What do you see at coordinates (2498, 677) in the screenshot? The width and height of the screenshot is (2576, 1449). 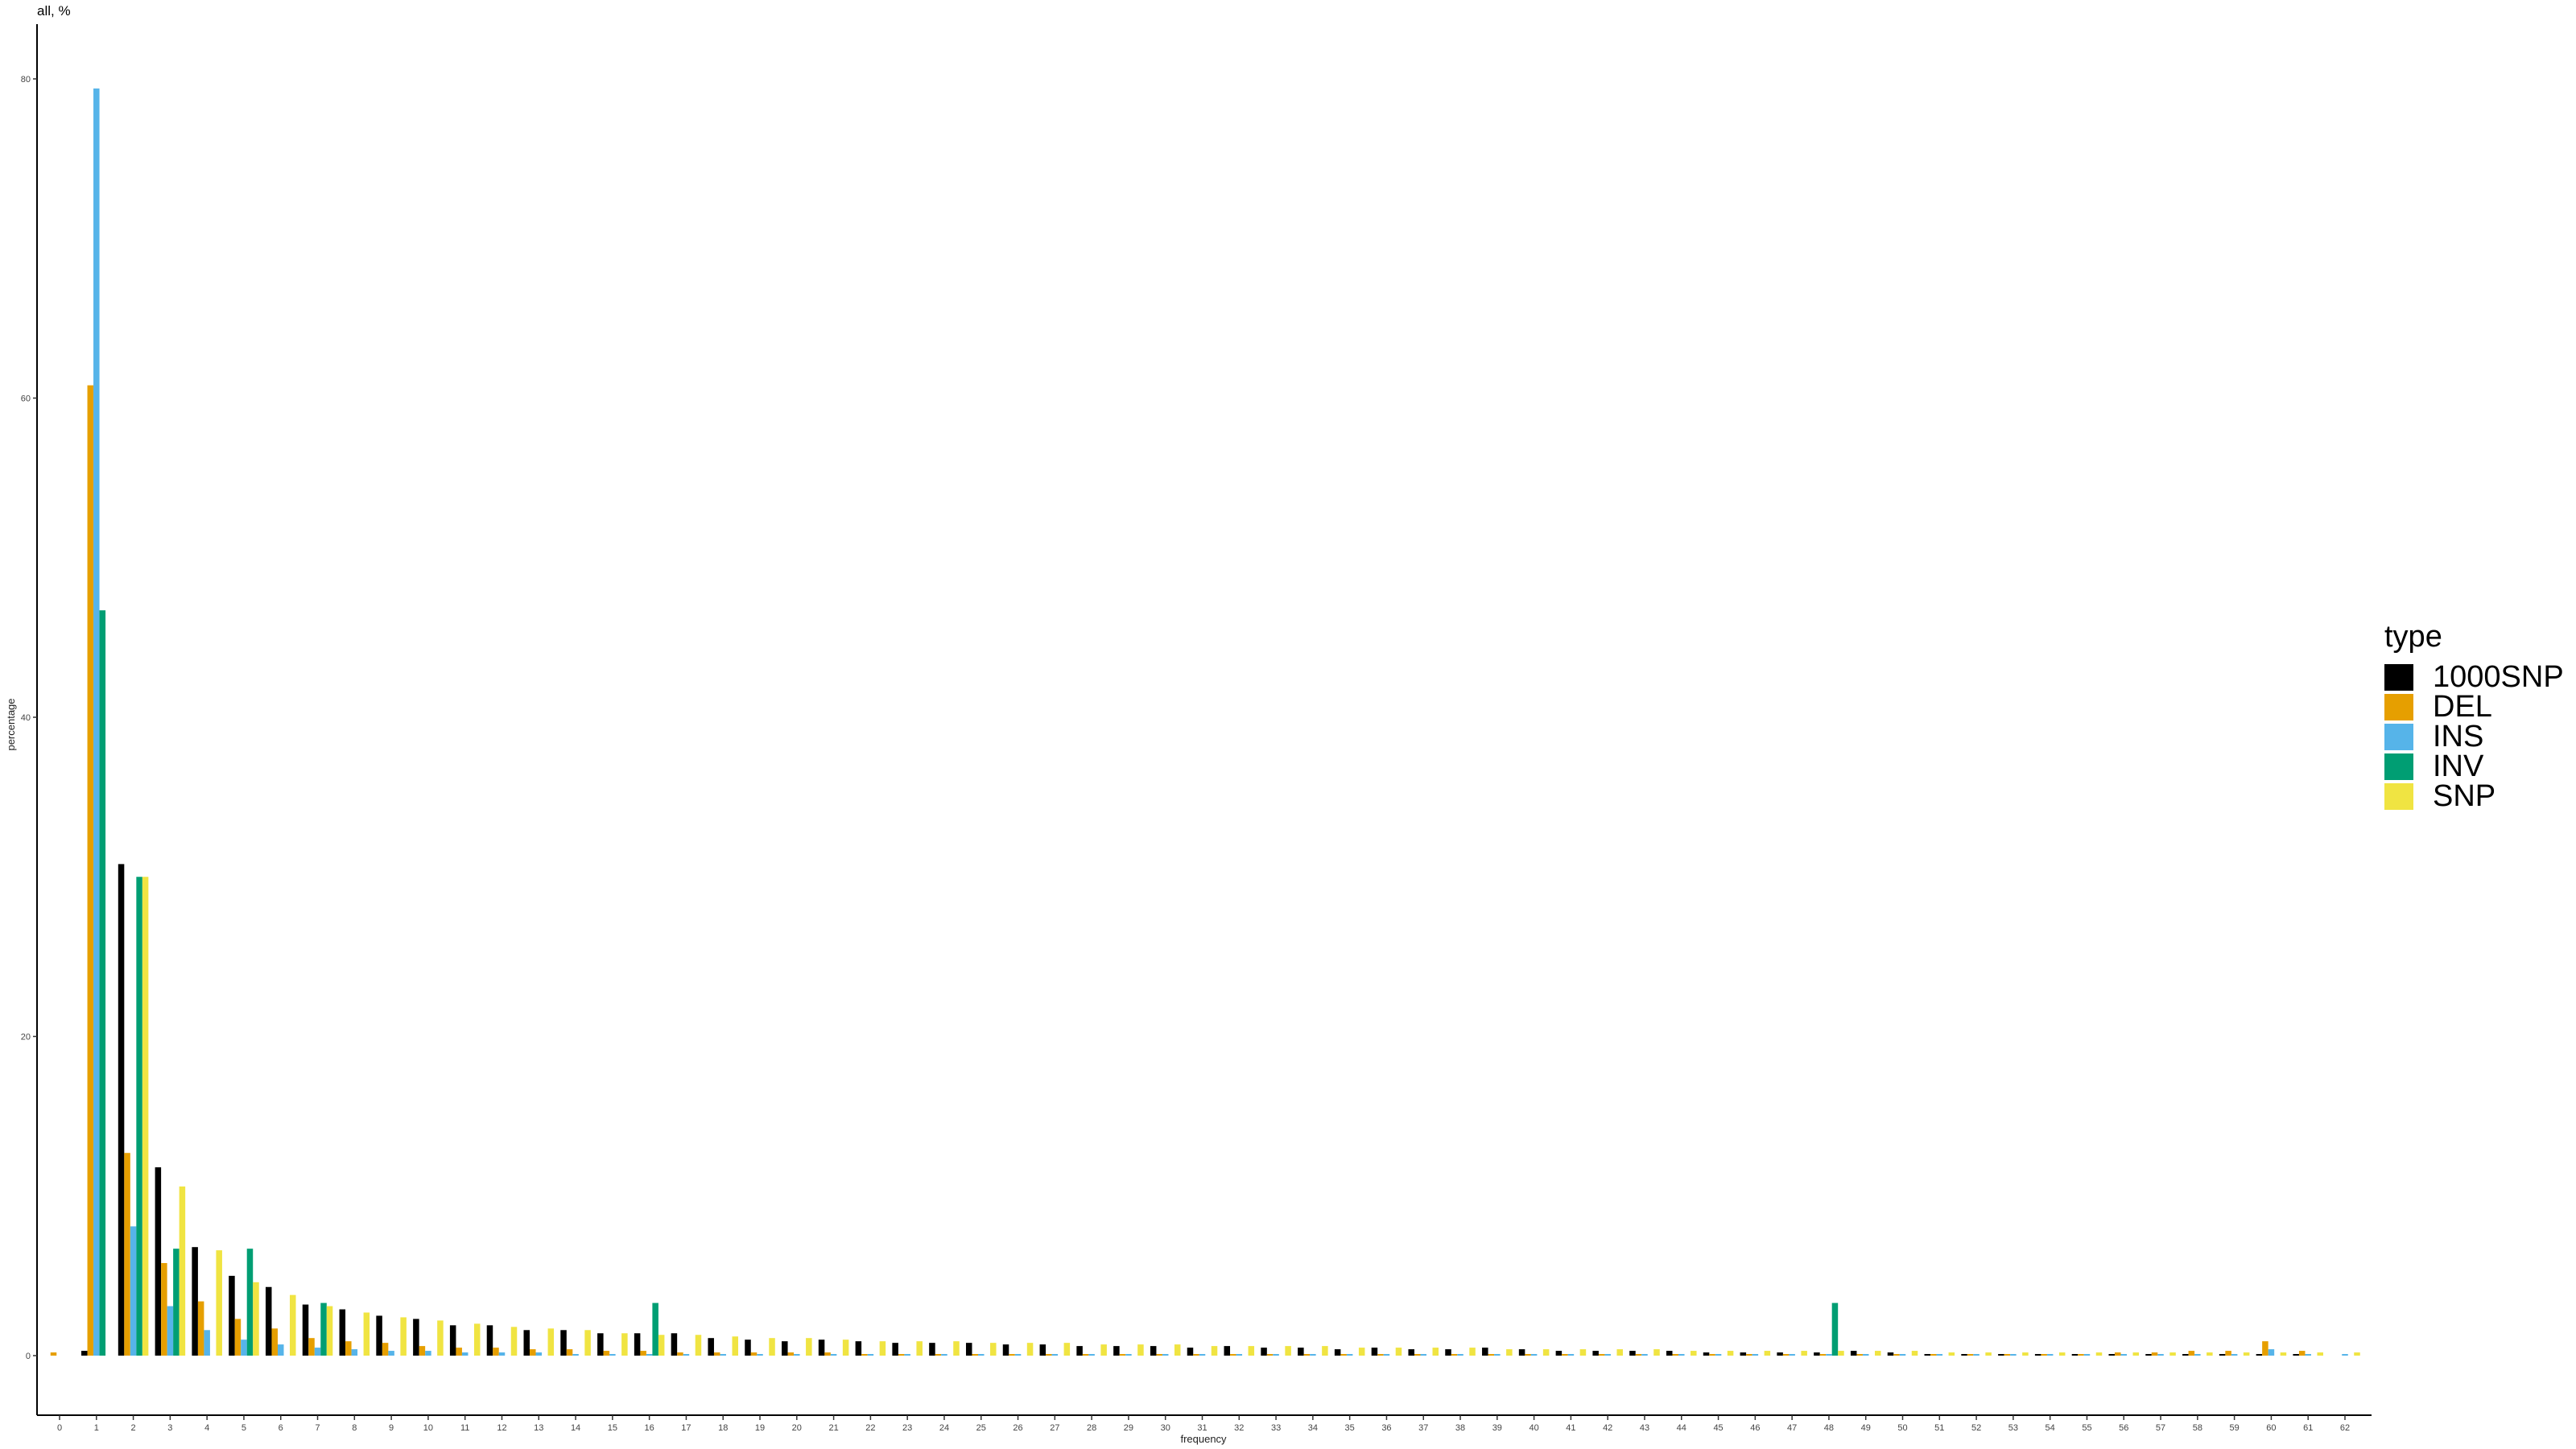 I see `legend-label: 1000SNP` at bounding box center [2498, 677].